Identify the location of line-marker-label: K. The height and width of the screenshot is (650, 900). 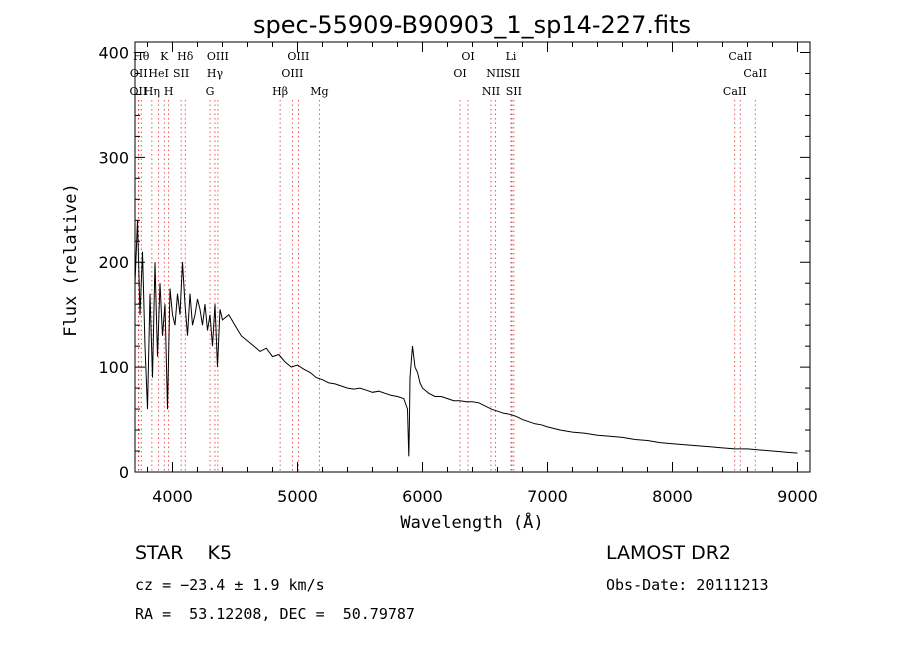
(164, 56).